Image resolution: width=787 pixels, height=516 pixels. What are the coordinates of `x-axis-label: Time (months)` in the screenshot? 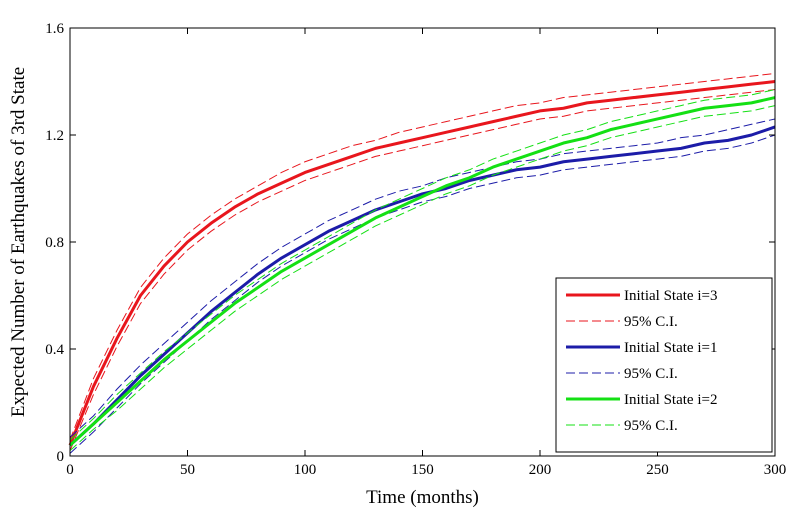 It's located at (422, 497).